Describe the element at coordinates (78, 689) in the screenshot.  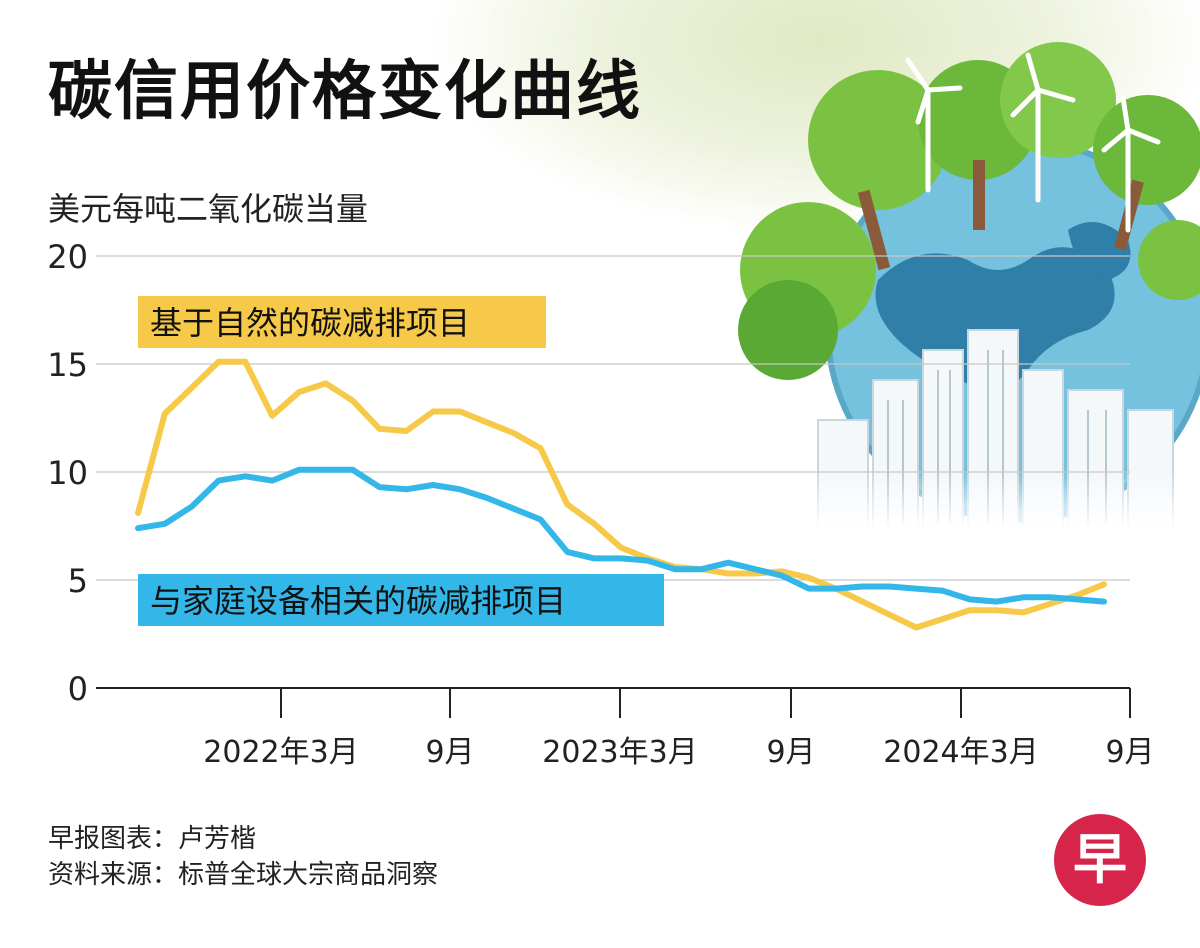
I see `y-tick-label: 0` at that location.